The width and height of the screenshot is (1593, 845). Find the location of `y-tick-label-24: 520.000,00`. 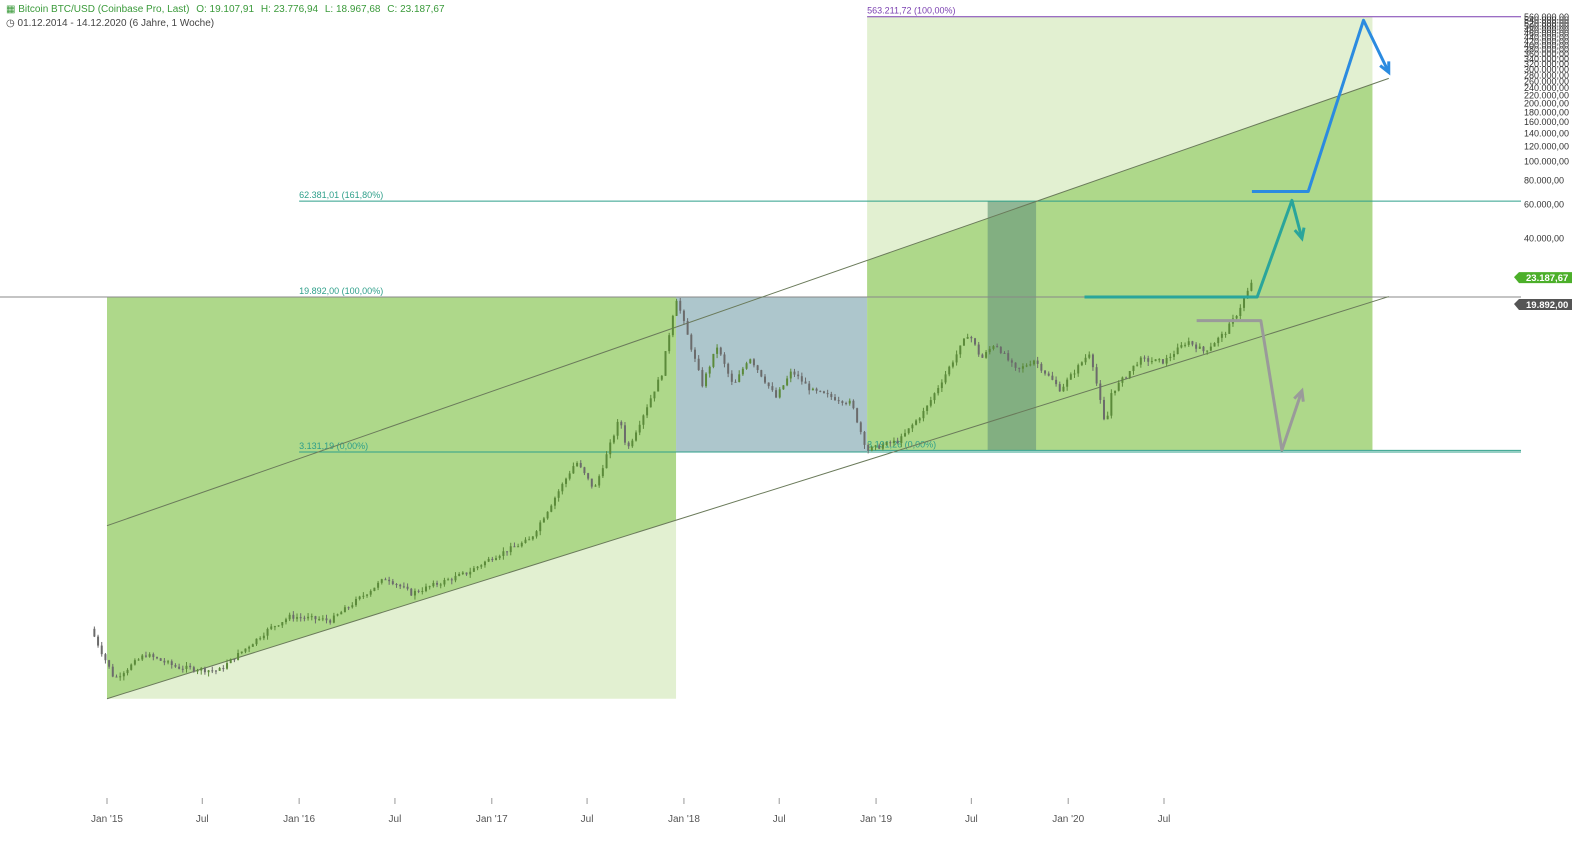

y-tick-label-24: 520.000,00 is located at coordinates (1546, 23).